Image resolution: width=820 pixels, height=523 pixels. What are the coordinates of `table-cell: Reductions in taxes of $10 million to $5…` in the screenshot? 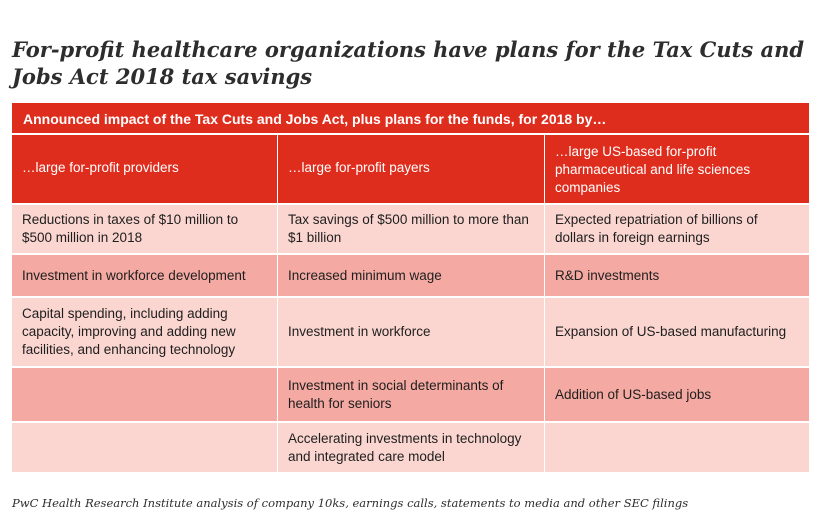 It's located at (144, 229).